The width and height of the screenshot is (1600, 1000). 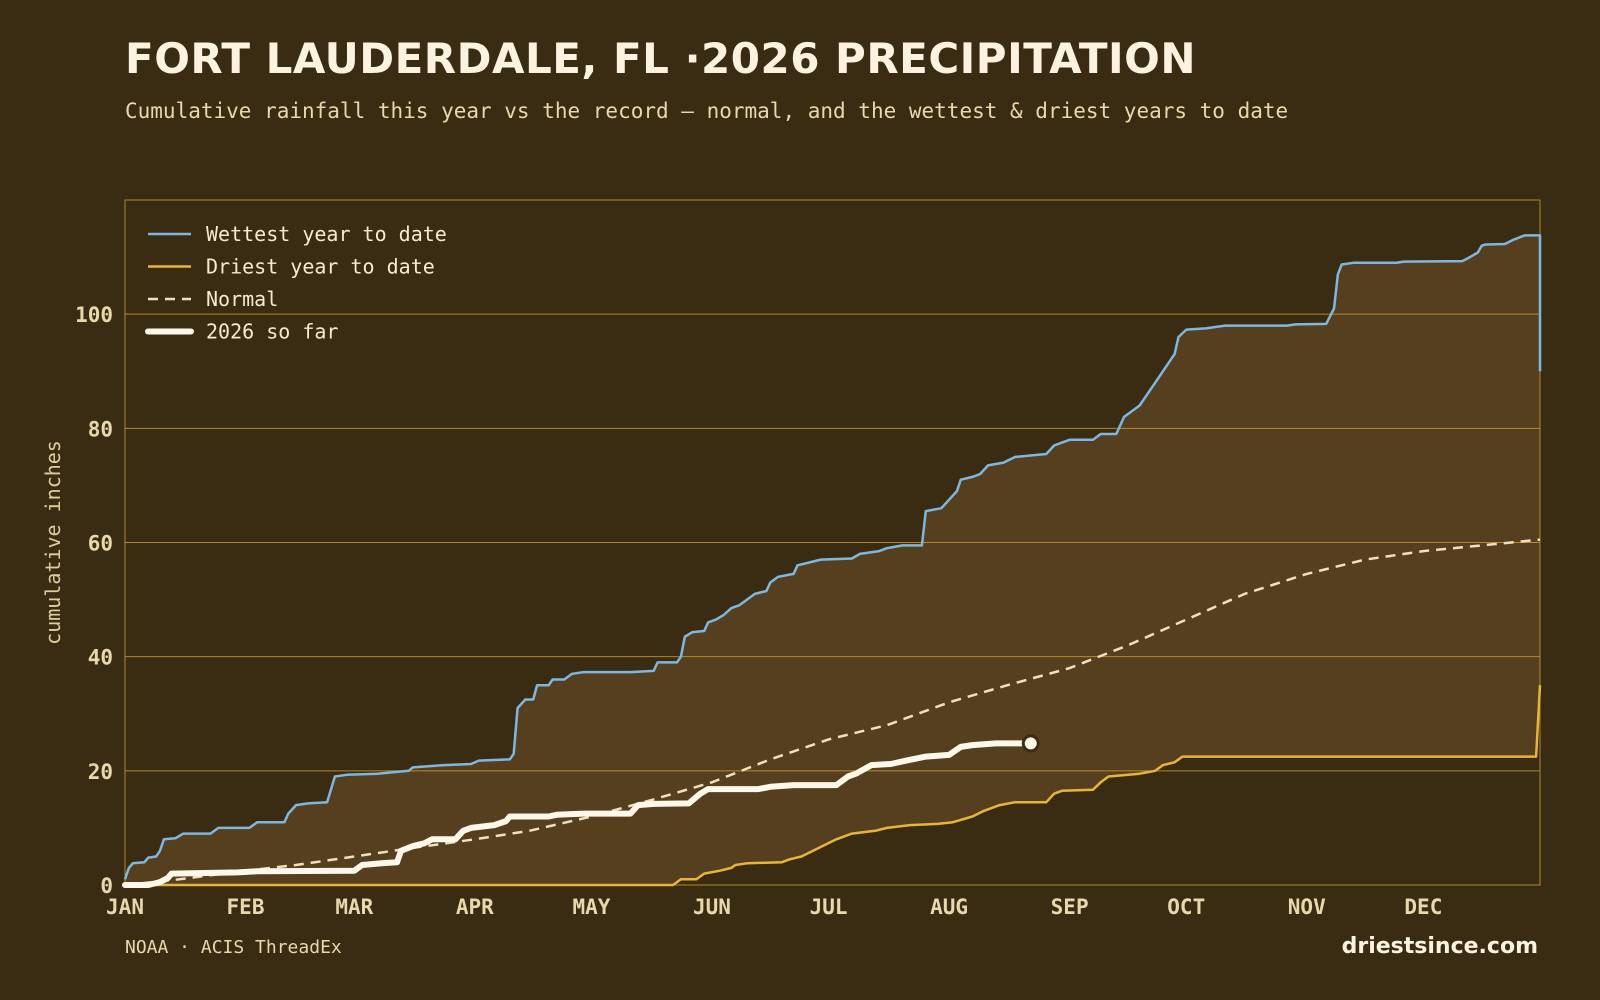 I want to click on x-tick-label-jan: JAN, so click(x=125, y=907).